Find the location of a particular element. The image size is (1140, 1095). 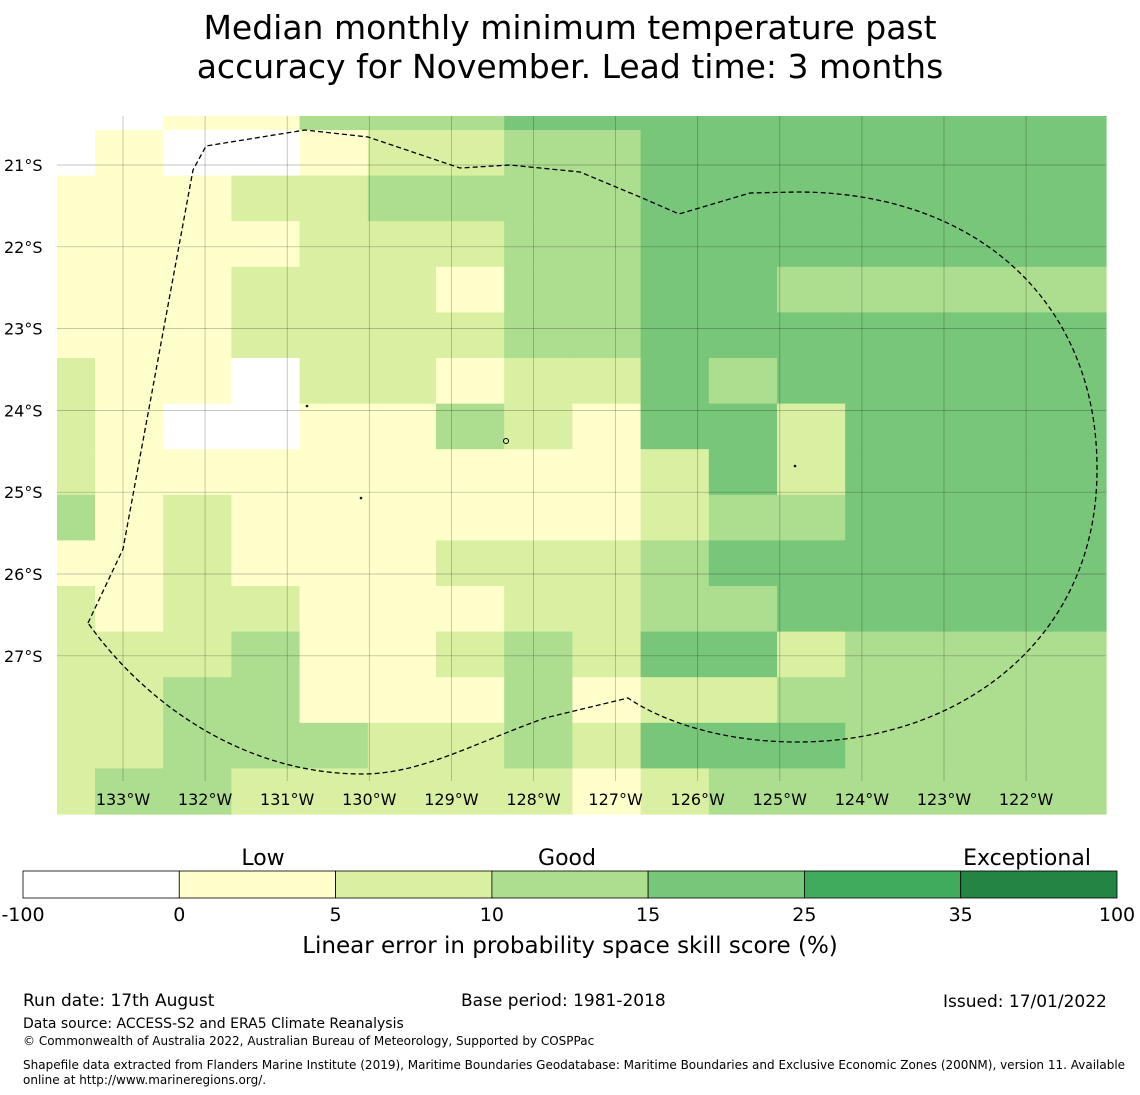

longitude-label: 133°W is located at coordinates (123, 799).